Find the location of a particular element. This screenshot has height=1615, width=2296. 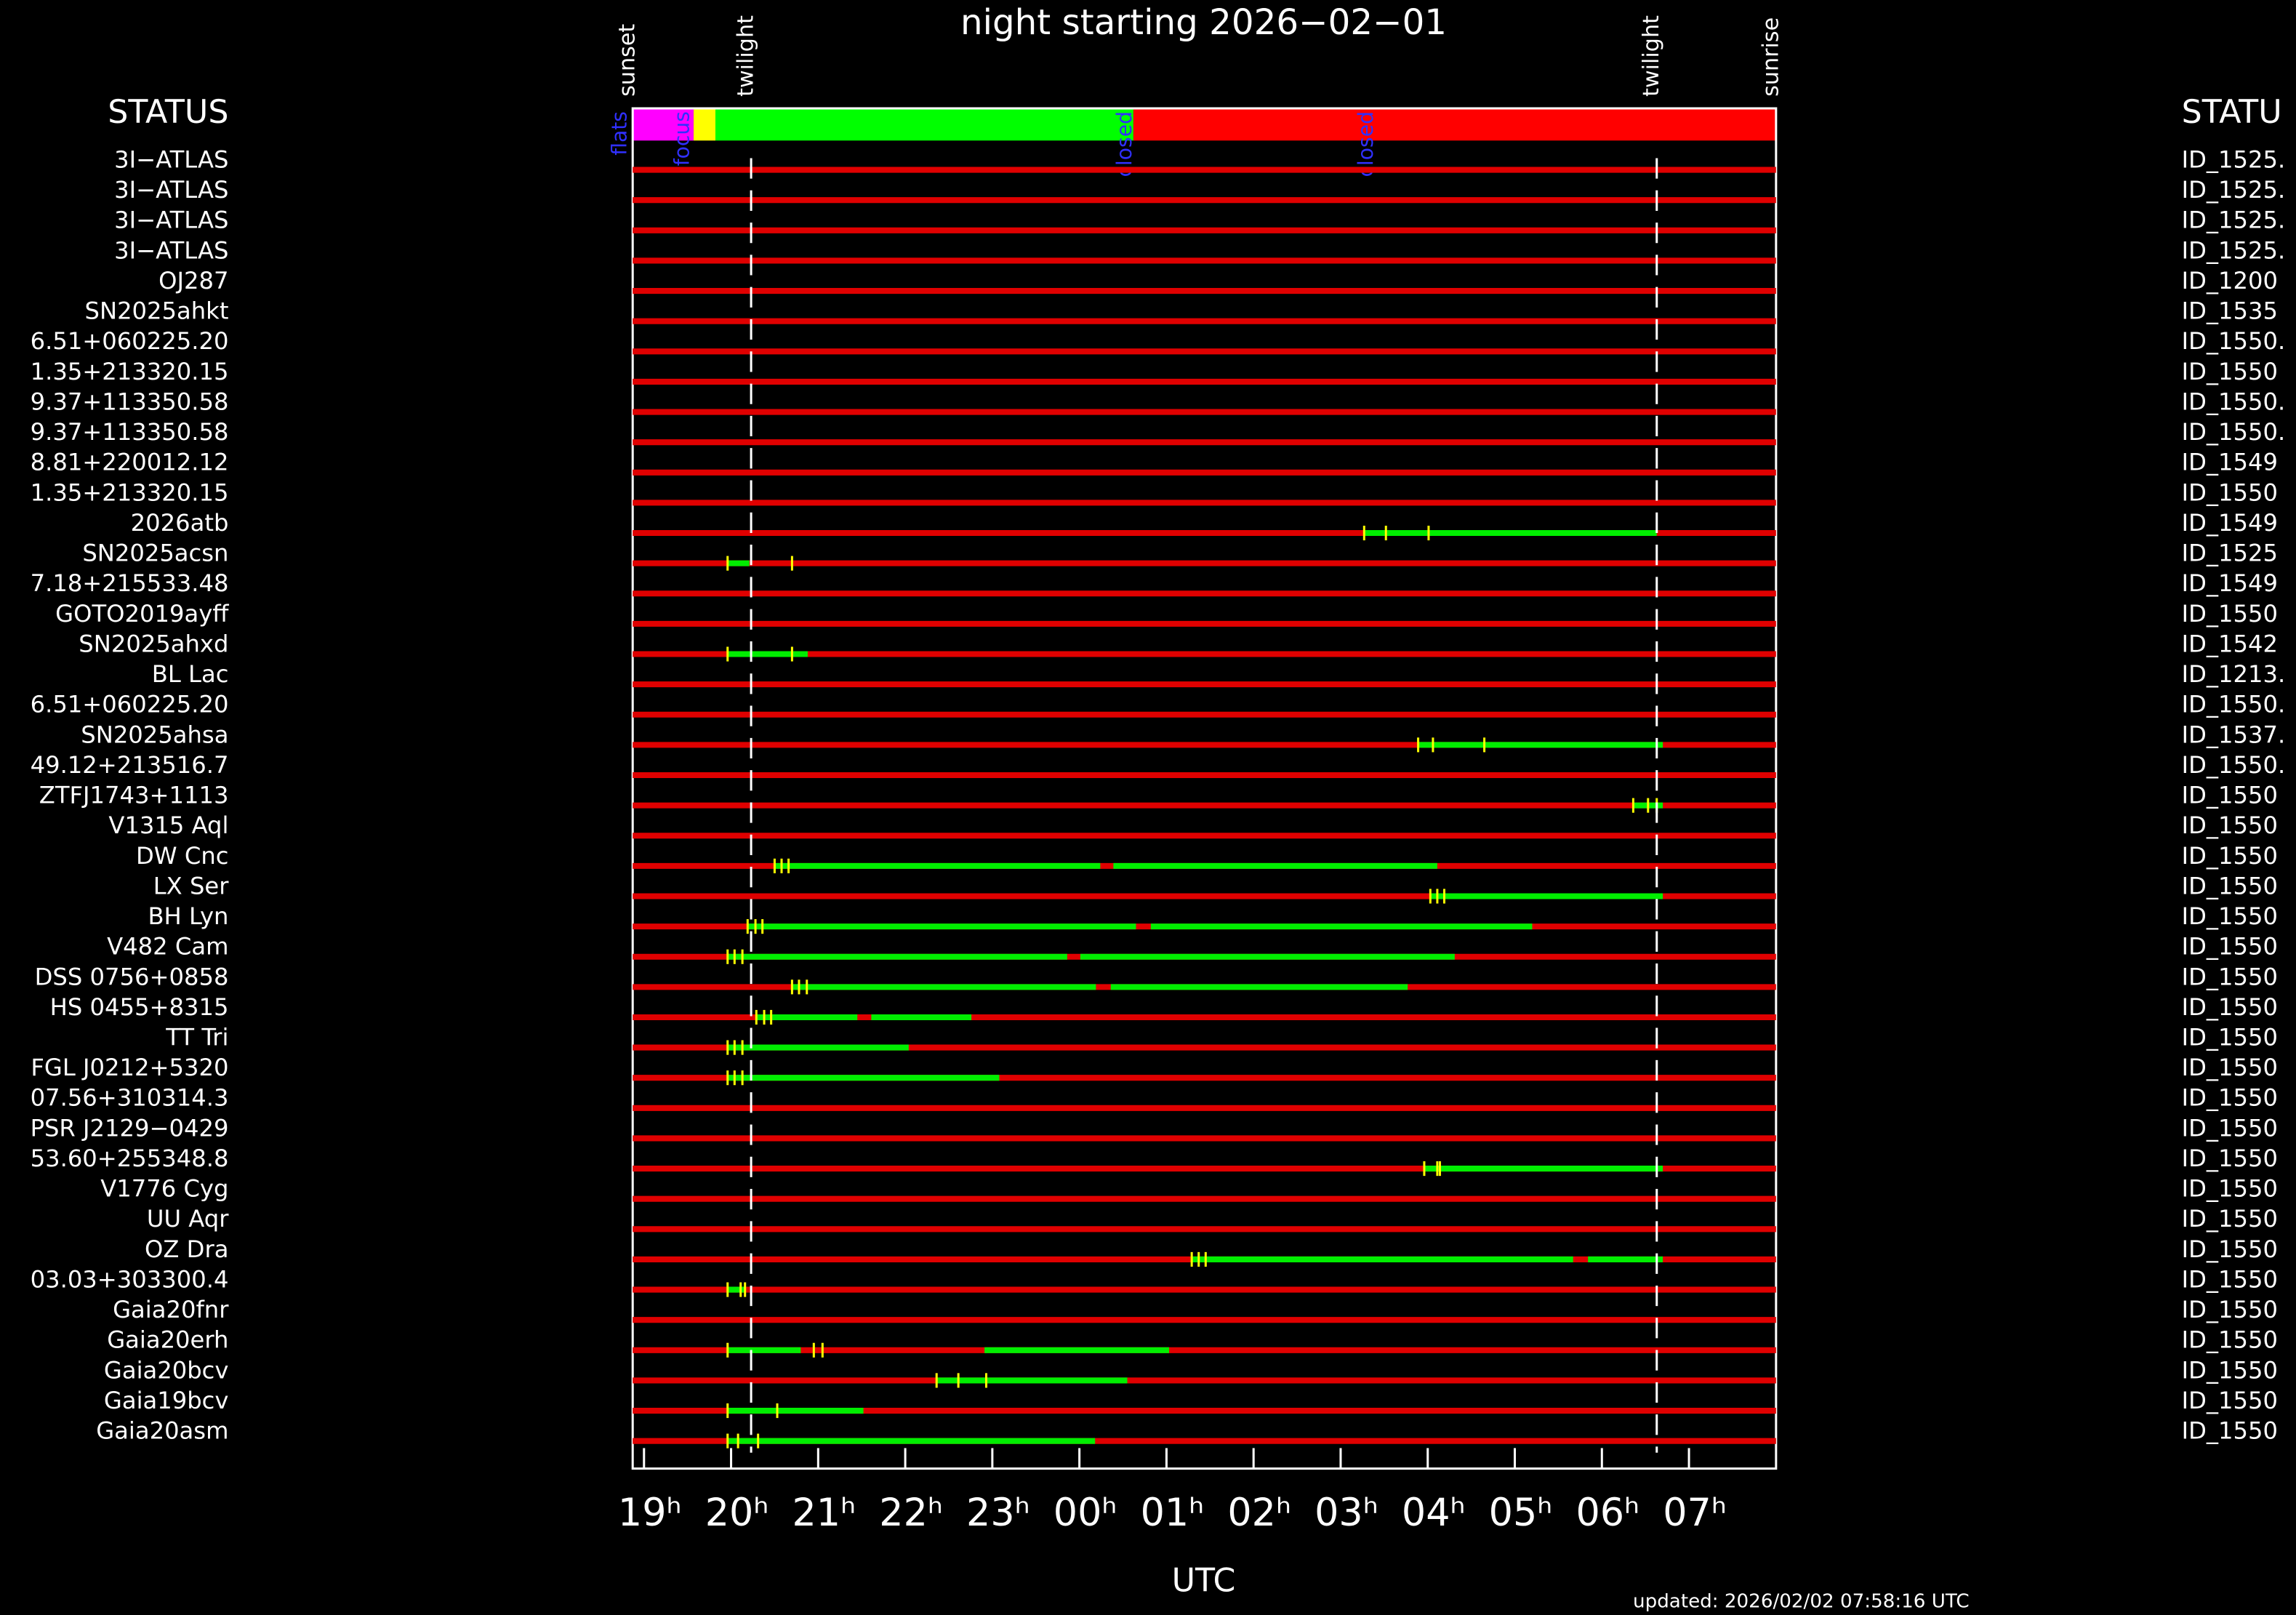

updated-note: updated: 2026/02/02 07:58:16 UTC is located at coordinates (1802, 1601).